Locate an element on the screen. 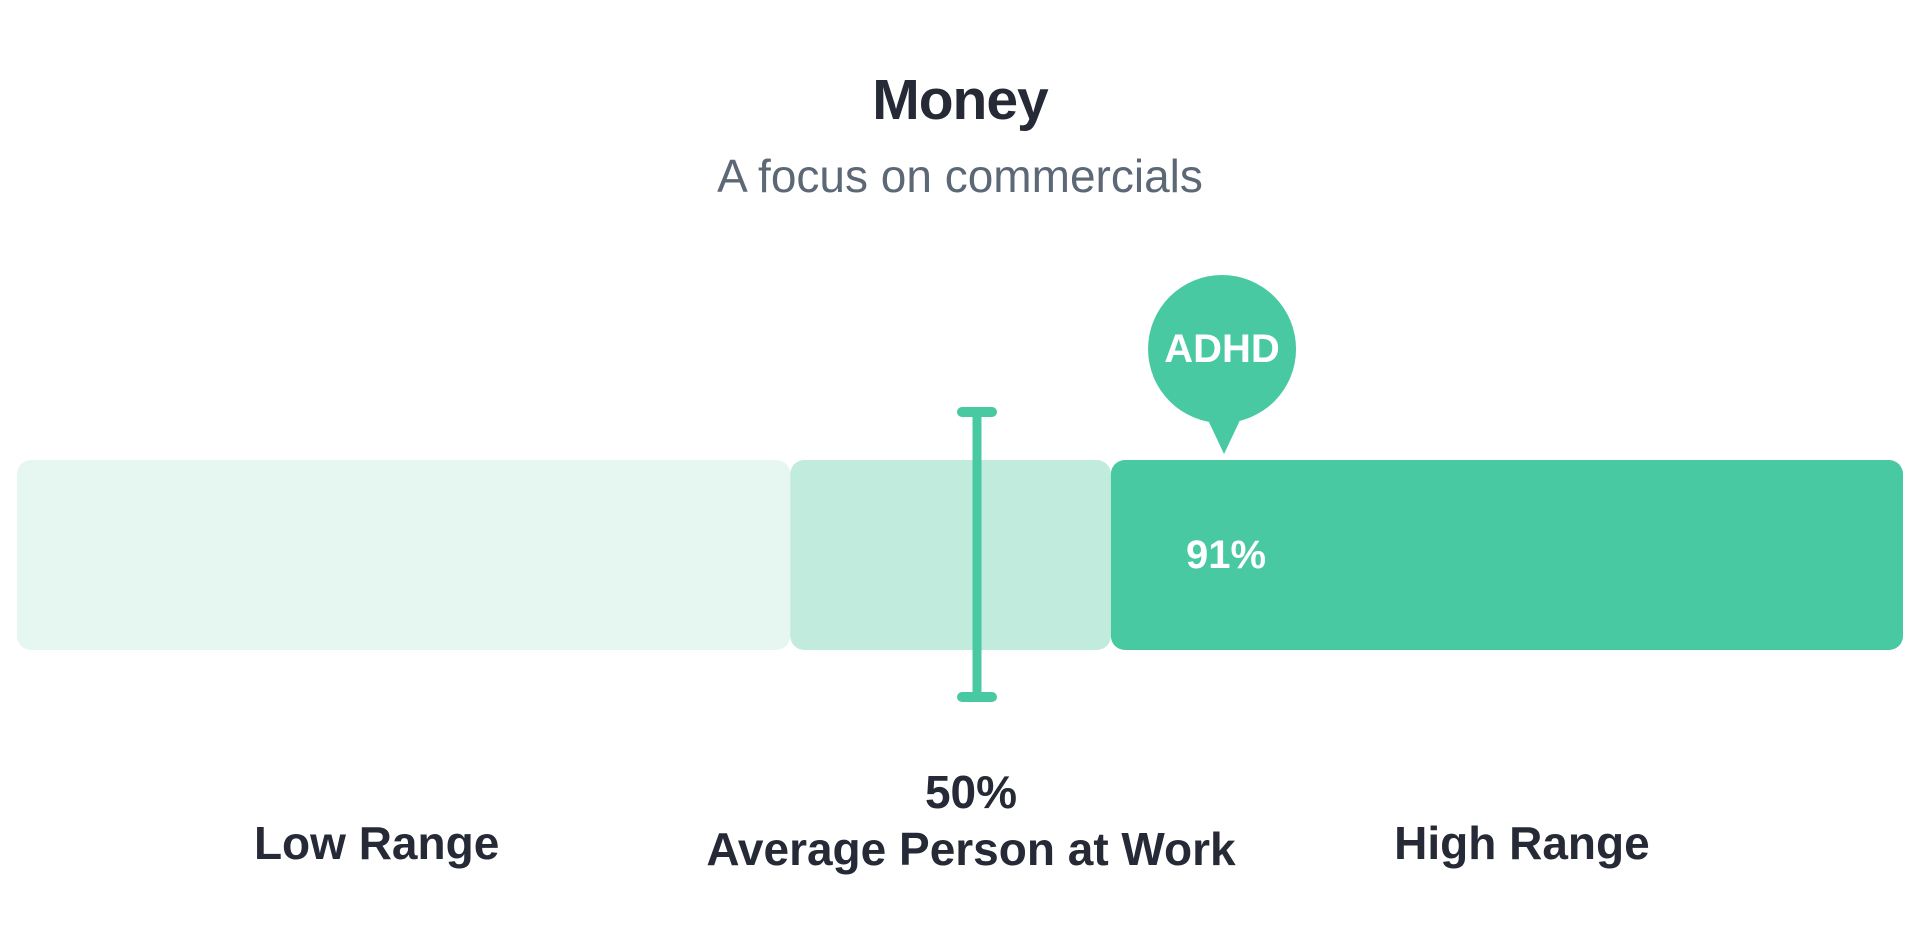  high-range-band is located at coordinates (1506, 555).